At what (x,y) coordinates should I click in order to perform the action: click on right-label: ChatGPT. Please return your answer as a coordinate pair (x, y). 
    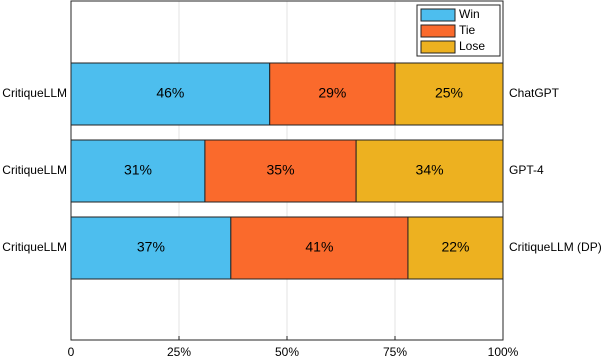
    Looking at the image, I should click on (534, 93).